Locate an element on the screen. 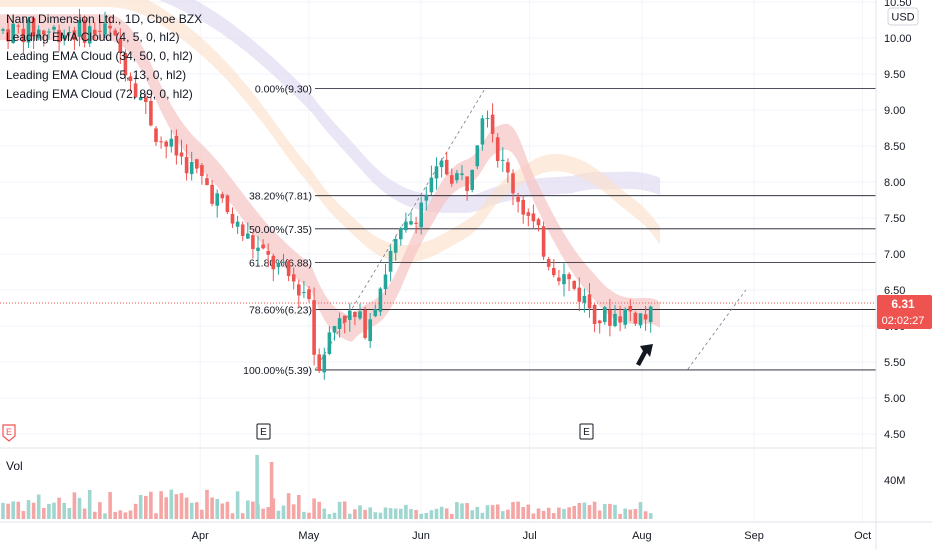  fib-level-label: 0.00%(9.30) is located at coordinates (283, 89).